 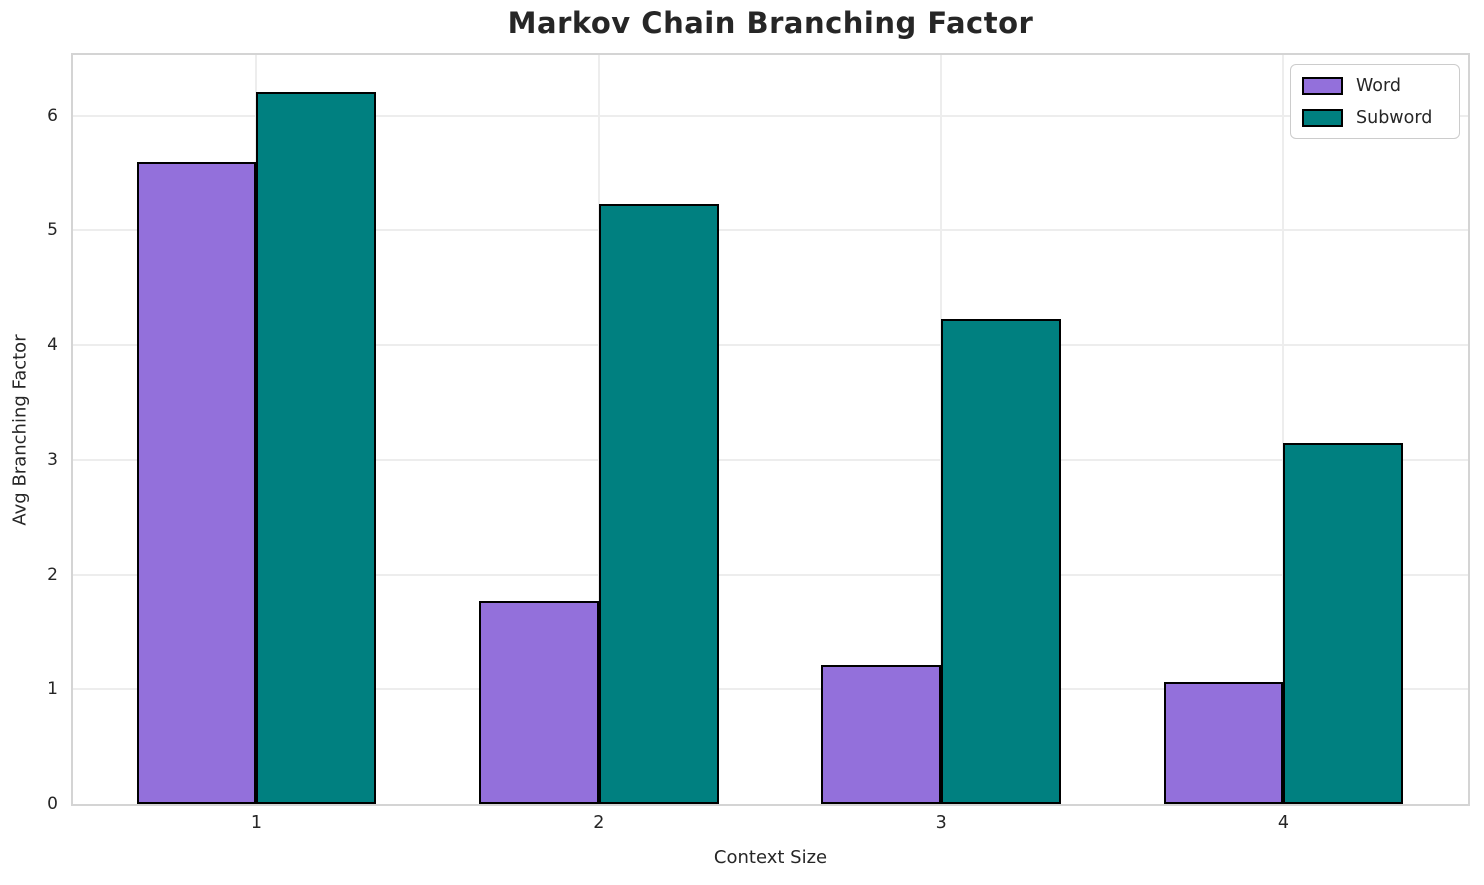 What do you see at coordinates (52, 689) in the screenshot?
I see `y-tick-label: 1` at bounding box center [52, 689].